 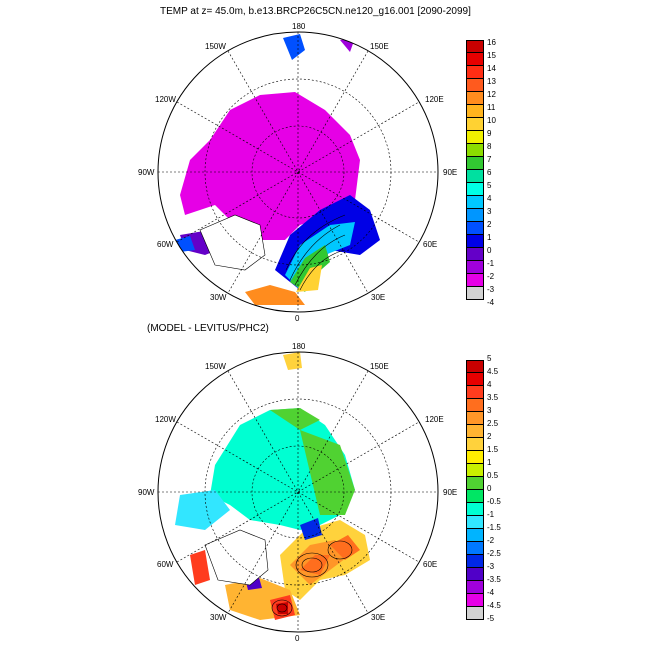 I want to click on bottom-colorbar-tick-label: -2.5, so click(x=494, y=553).